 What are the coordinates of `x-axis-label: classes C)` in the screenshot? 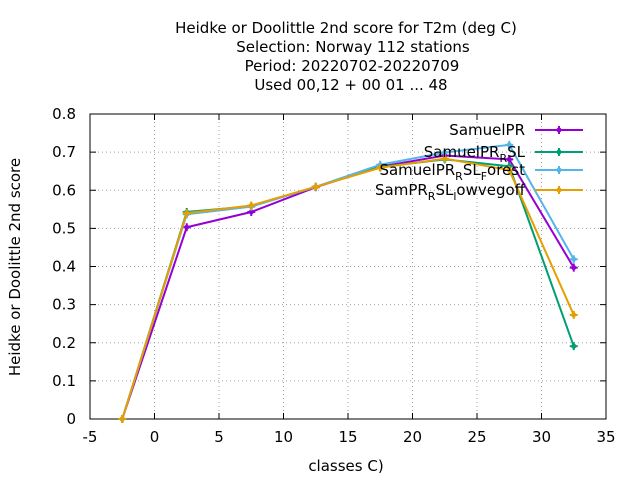 It's located at (345, 466).